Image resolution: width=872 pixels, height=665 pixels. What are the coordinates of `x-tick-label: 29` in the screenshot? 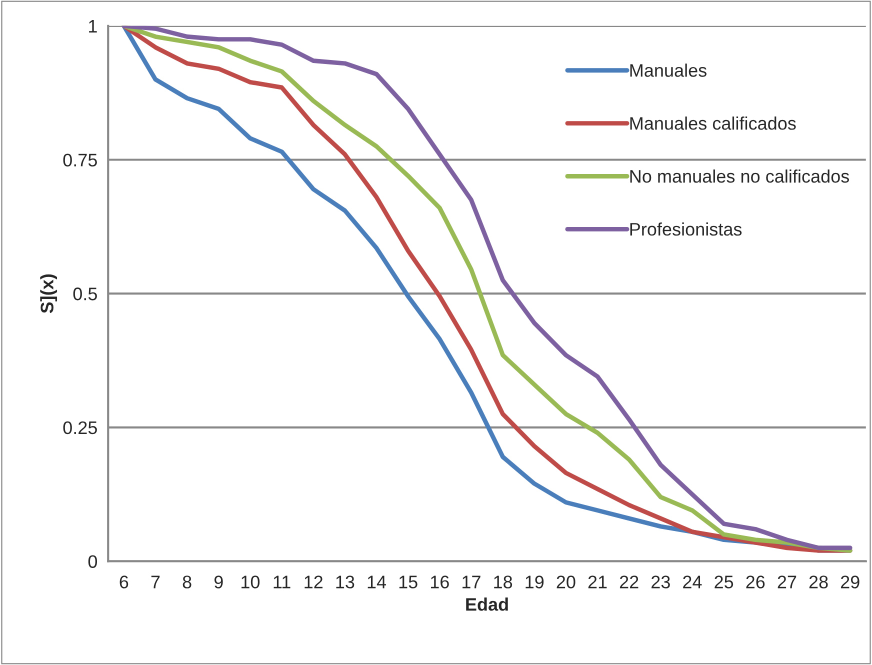 It's located at (850, 582).